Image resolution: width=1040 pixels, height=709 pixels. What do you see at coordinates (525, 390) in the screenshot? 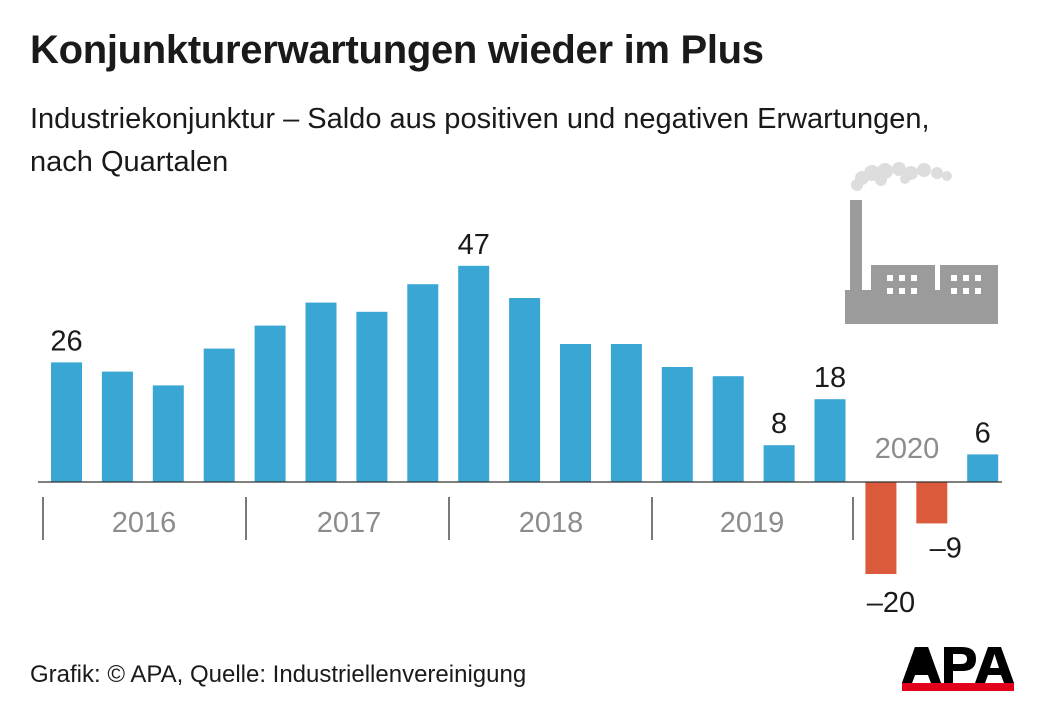
I see `bar-2018-q2` at bounding box center [525, 390].